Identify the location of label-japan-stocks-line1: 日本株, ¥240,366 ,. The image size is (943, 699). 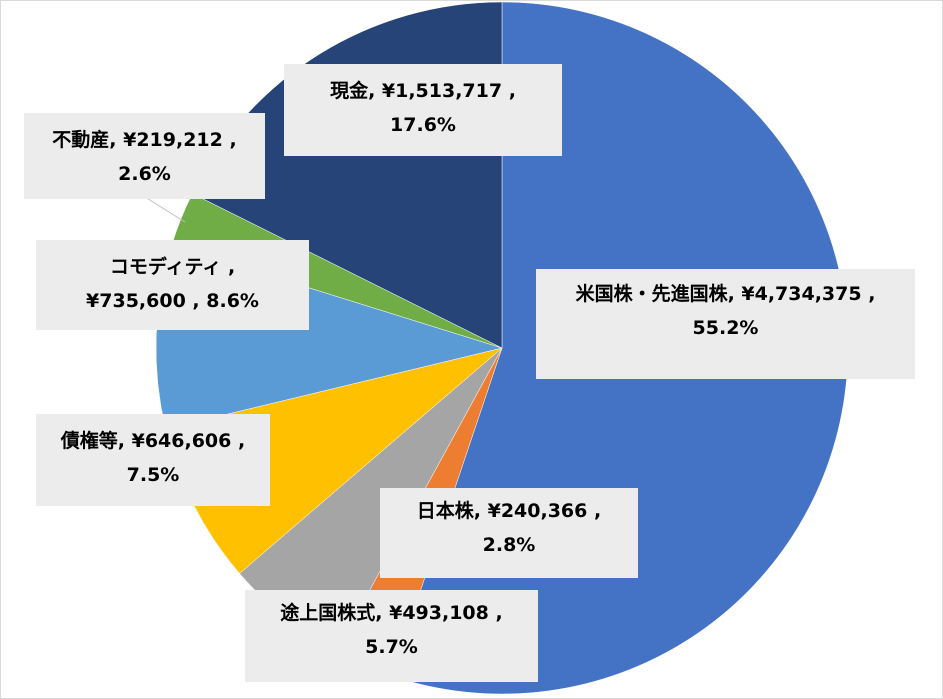
(509, 511).